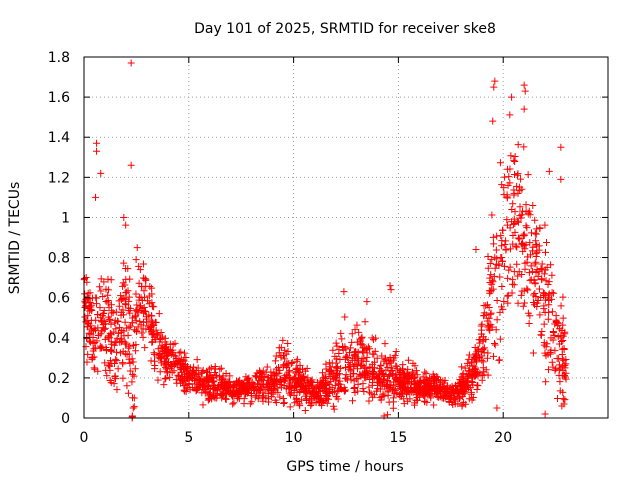 The image size is (640, 480). What do you see at coordinates (59, 339) in the screenshot?
I see `y-tick-label: 0.4` at bounding box center [59, 339].